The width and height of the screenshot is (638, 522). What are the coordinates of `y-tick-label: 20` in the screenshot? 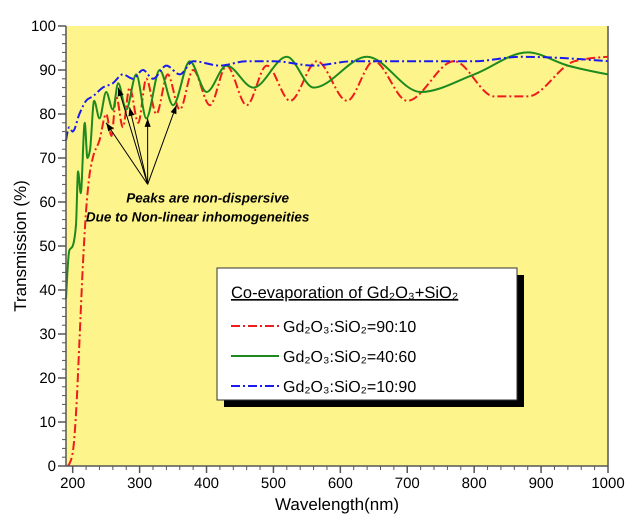 It's located at (47, 378).